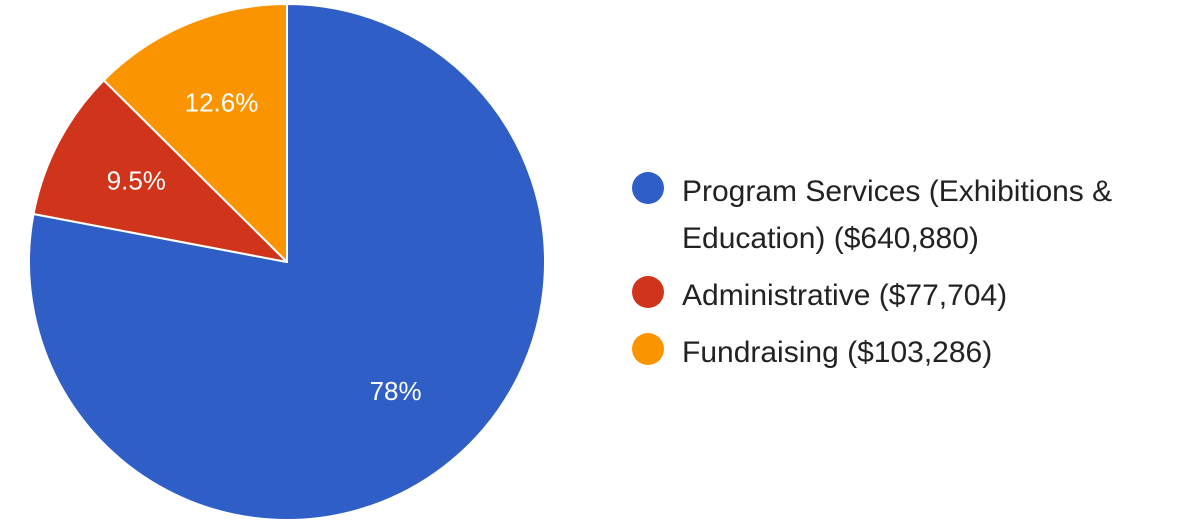  Describe the element at coordinates (648, 188) in the screenshot. I see `legend-marker-program-services` at that location.